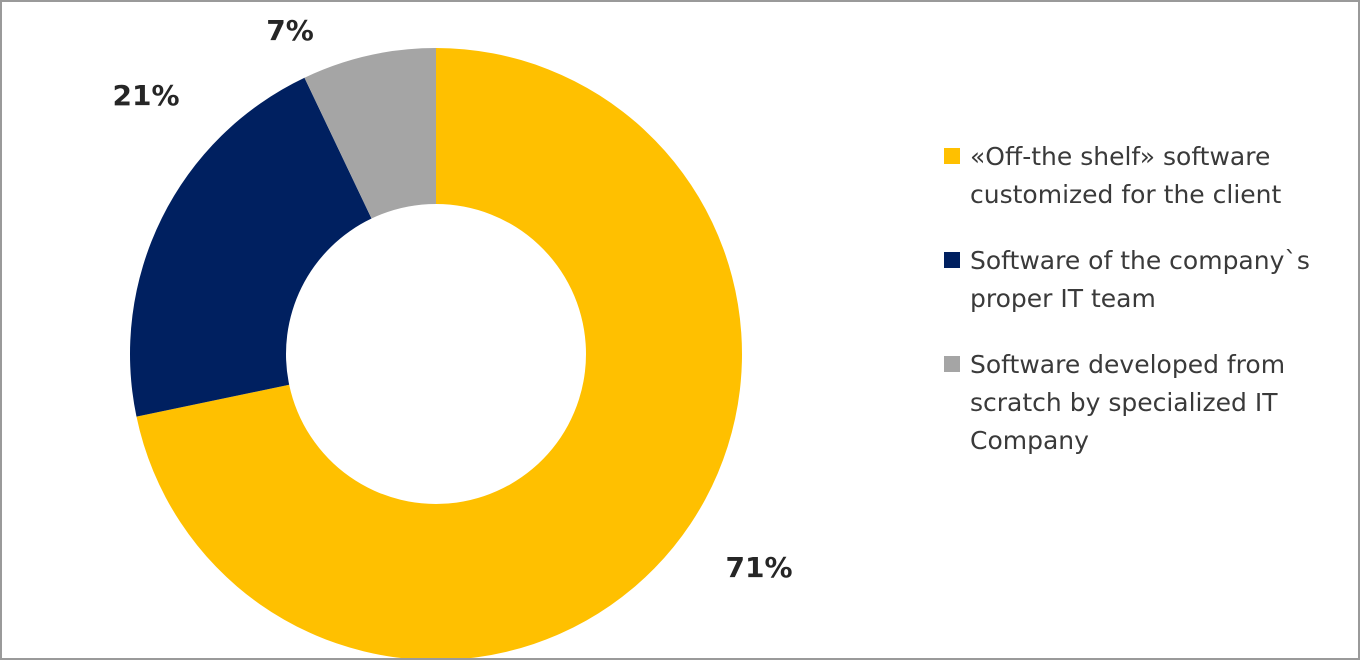 This screenshot has width=1360, height=660. What do you see at coordinates (758, 567) in the screenshot?
I see `slice-data-label: 71%` at bounding box center [758, 567].